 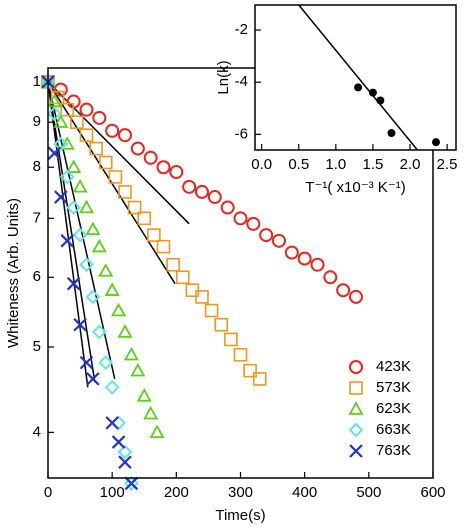 I want to click on x-tick-label: 2.5, so click(x=447, y=164).